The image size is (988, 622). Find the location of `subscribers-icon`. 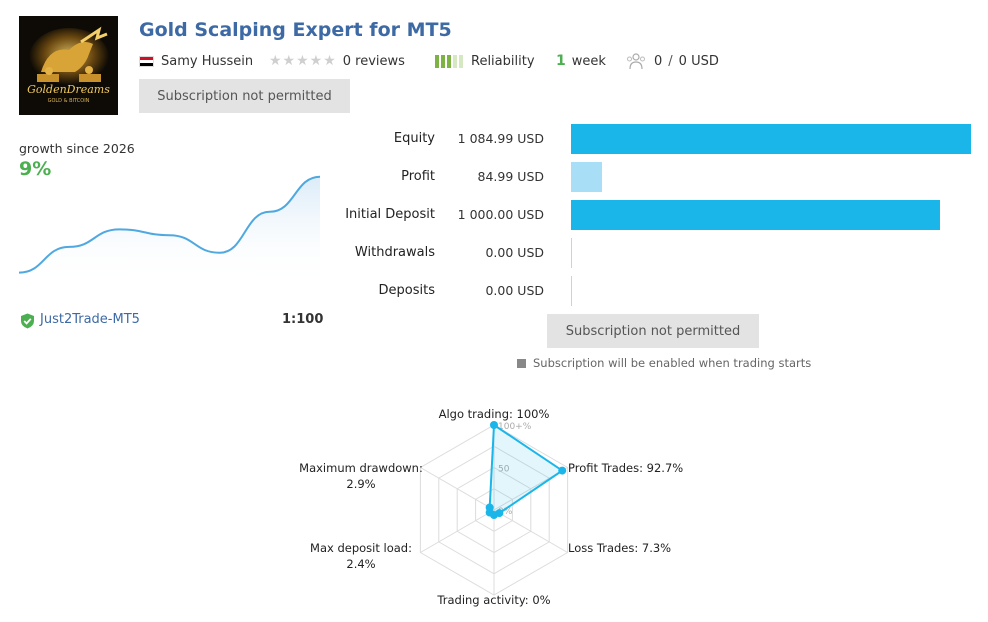

subscribers-icon is located at coordinates (636, 61).